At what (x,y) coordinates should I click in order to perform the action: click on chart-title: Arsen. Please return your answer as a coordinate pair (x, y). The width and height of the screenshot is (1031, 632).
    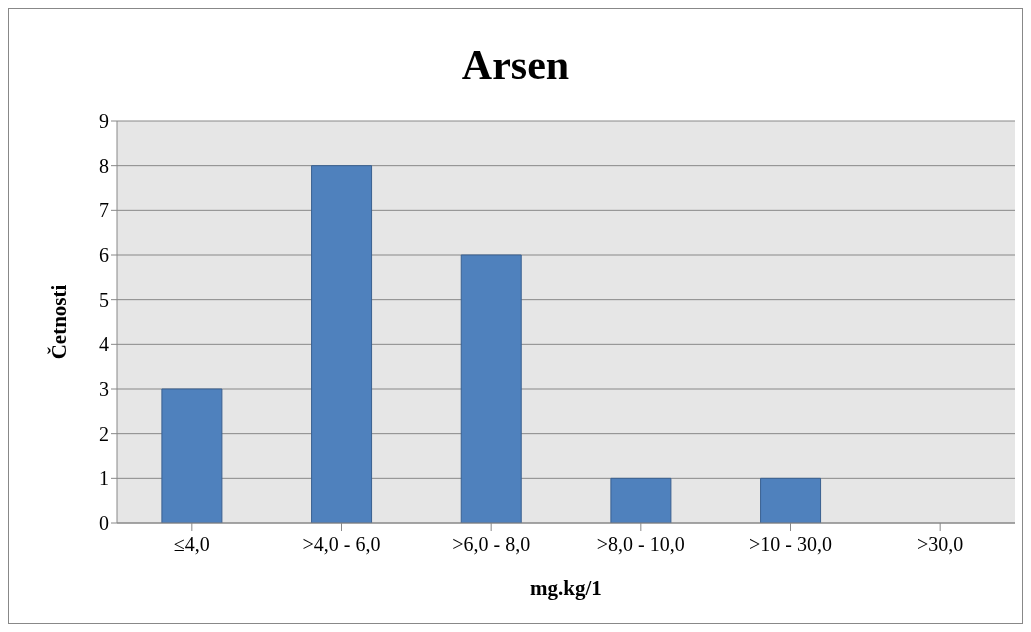
    Looking at the image, I should click on (515, 65).